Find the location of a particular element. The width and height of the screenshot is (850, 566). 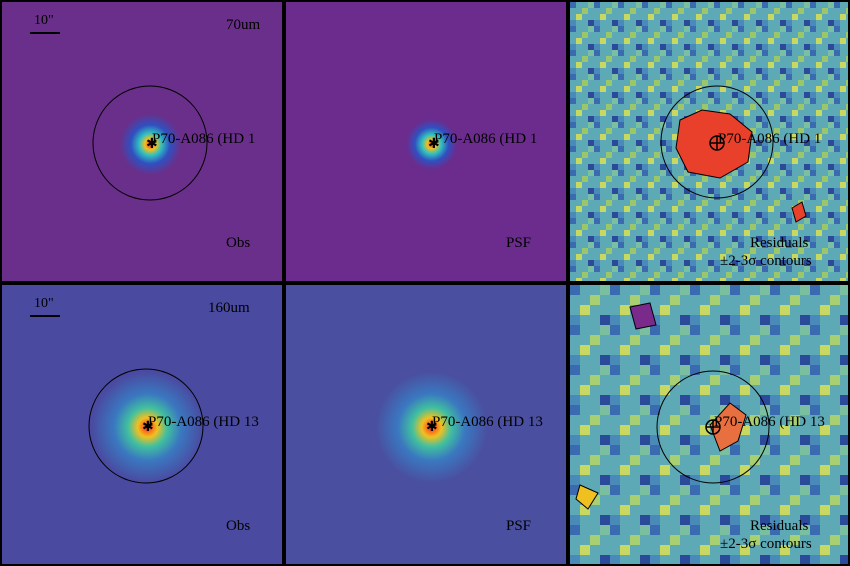

band-label: 160um is located at coordinates (229, 308).